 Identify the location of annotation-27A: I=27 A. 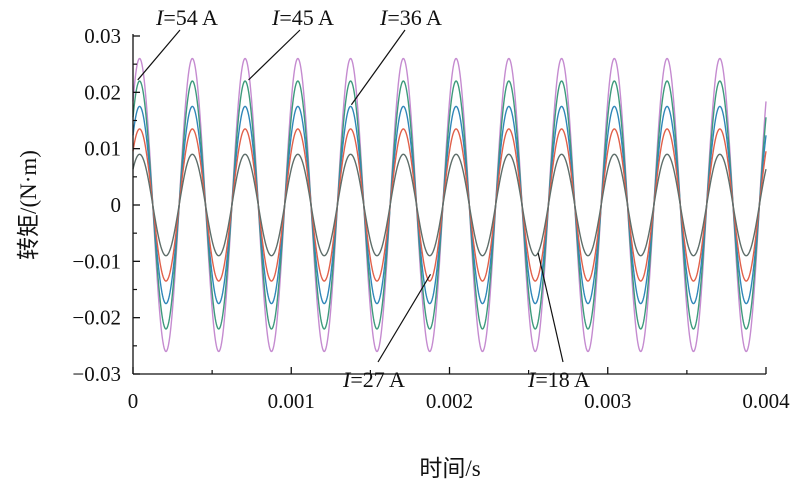
(387, 332).